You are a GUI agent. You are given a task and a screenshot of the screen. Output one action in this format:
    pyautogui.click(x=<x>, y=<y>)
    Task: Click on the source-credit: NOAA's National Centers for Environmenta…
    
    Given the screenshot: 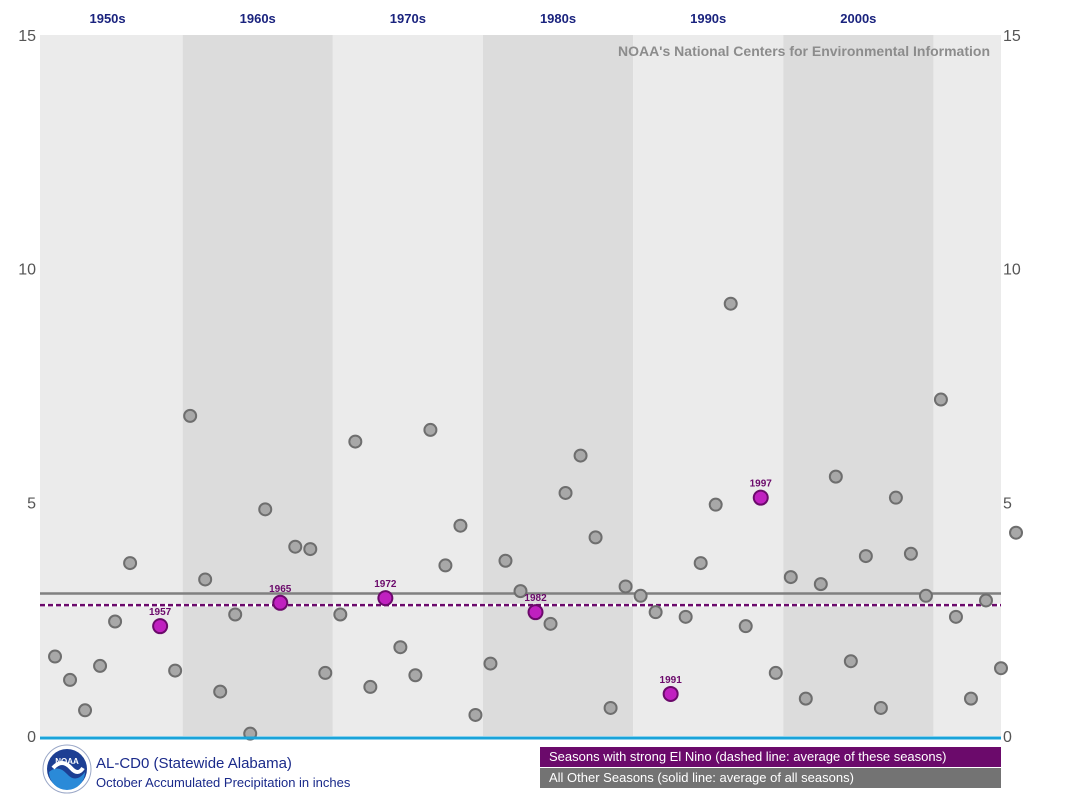 What is the action you would take?
    pyautogui.click(x=804, y=51)
    